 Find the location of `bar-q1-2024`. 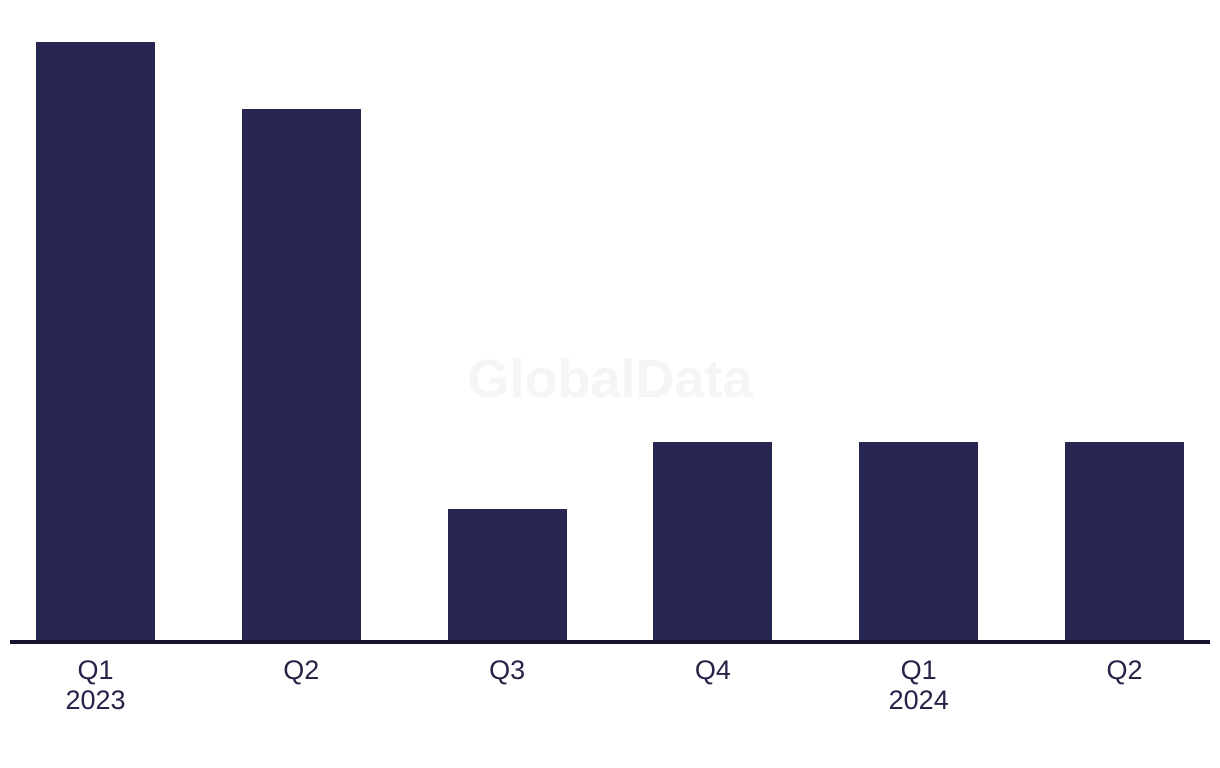

bar-q1-2024 is located at coordinates (919, 541).